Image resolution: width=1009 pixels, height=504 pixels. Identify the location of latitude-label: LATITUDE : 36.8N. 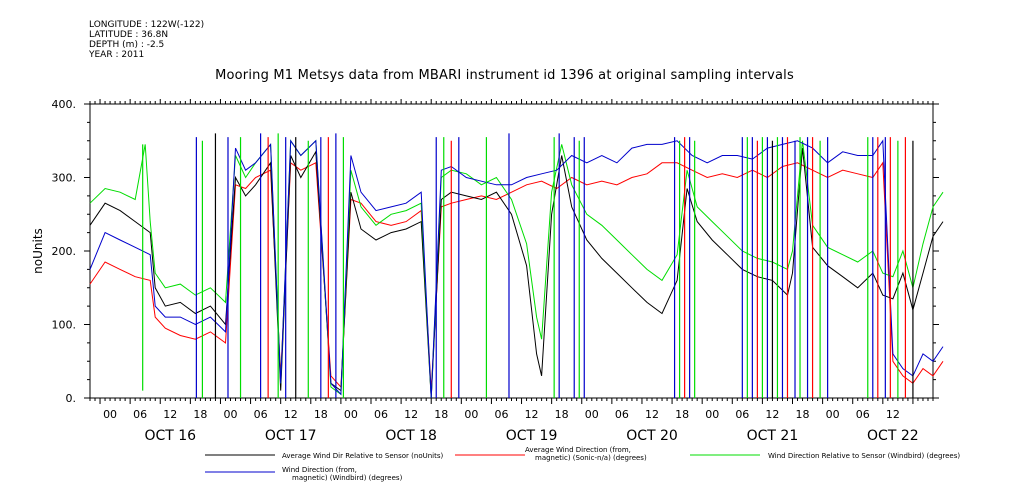
(129, 35).